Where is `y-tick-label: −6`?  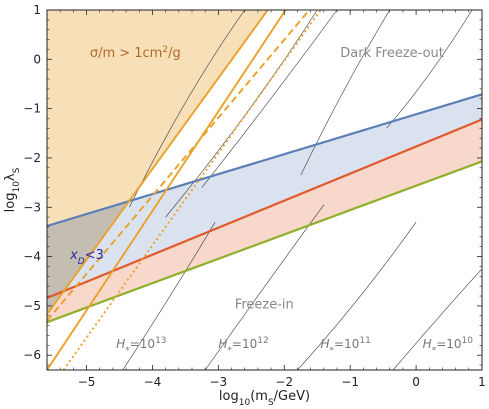
y-tick-label: −6 is located at coordinates (32, 355).